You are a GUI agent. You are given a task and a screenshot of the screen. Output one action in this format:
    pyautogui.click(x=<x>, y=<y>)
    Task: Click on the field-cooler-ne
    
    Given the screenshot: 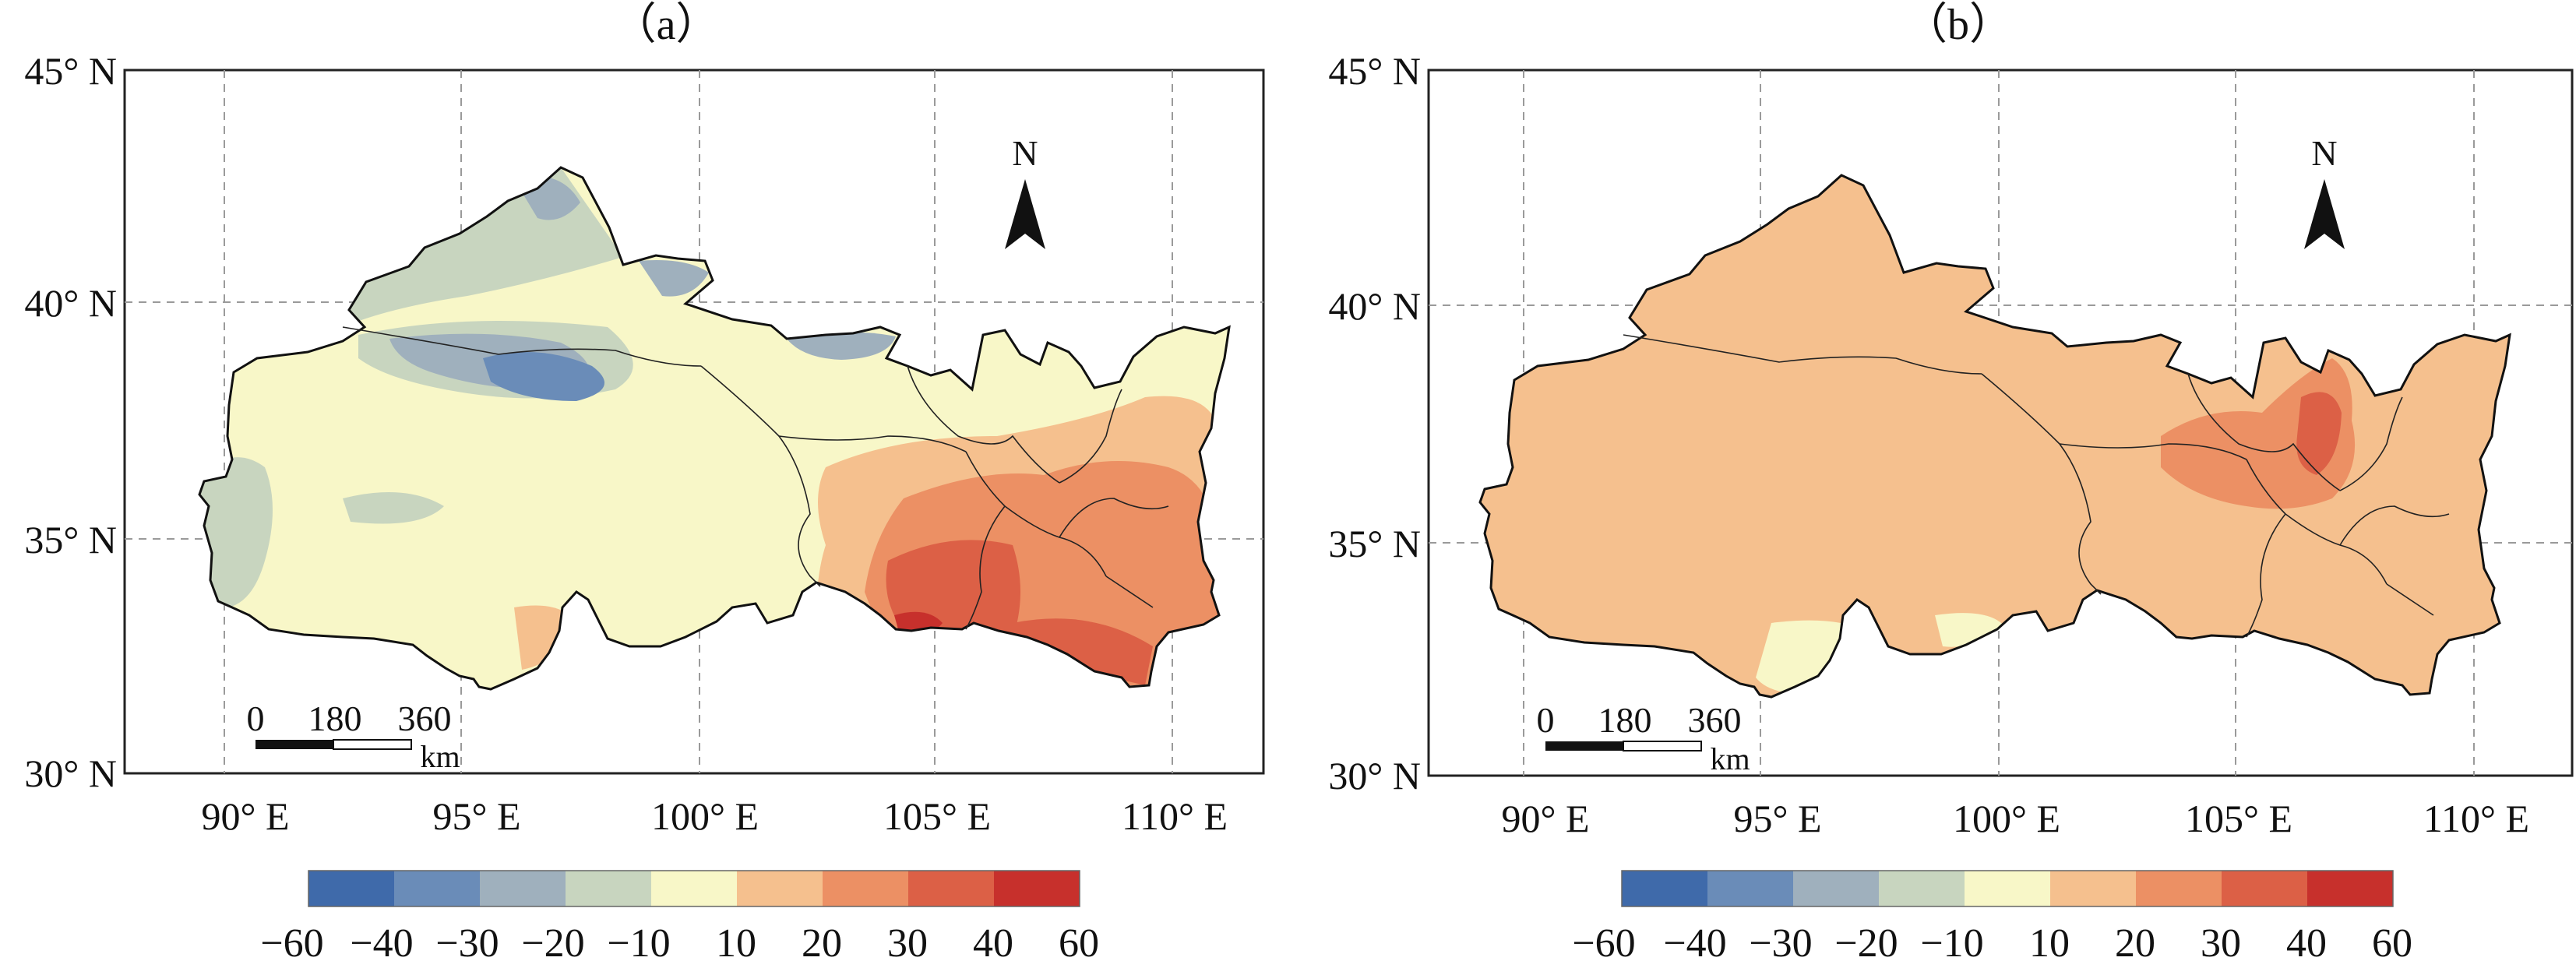 What is the action you would take?
    pyautogui.click(x=674, y=278)
    